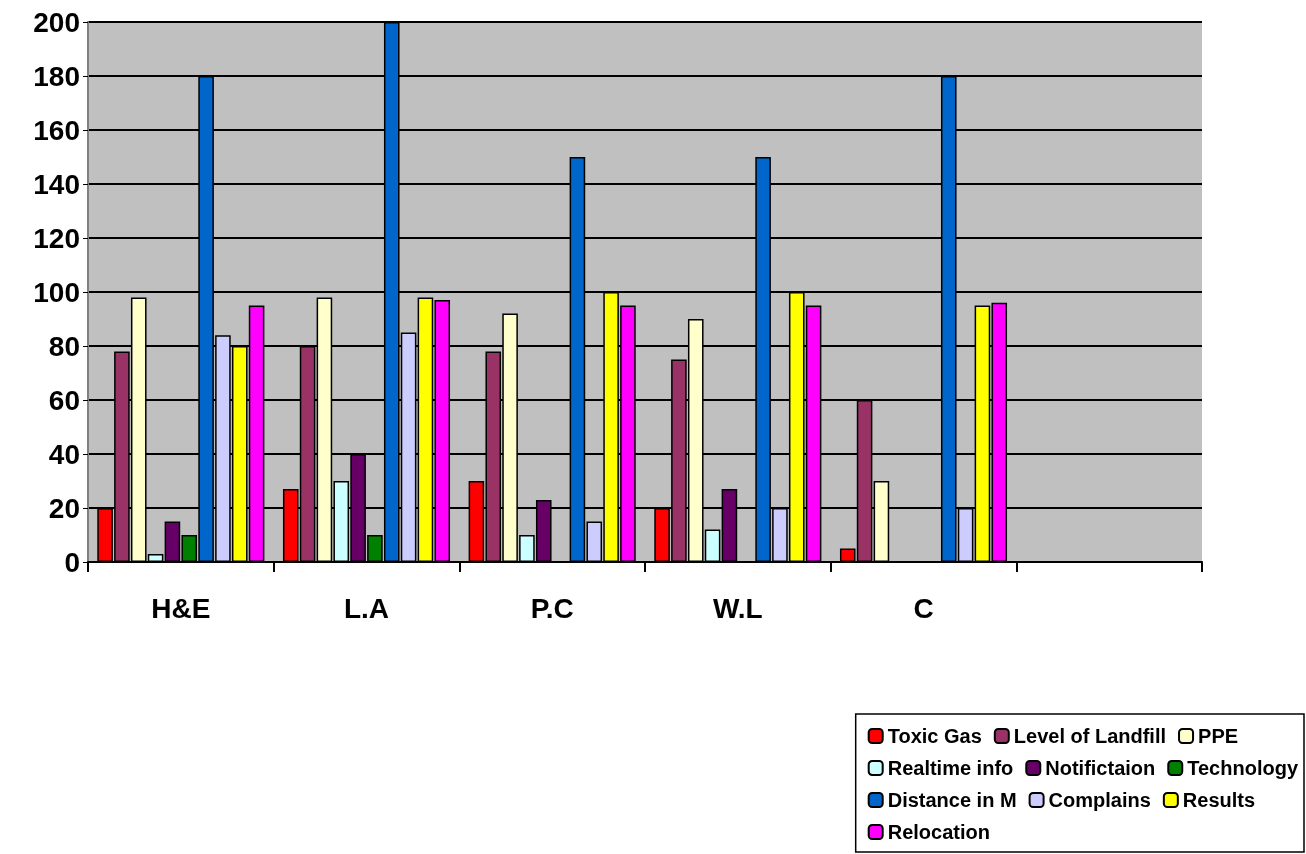  What do you see at coordinates (64, 346) in the screenshot?
I see `y-tick-label: 80` at bounding box center [64, 346].